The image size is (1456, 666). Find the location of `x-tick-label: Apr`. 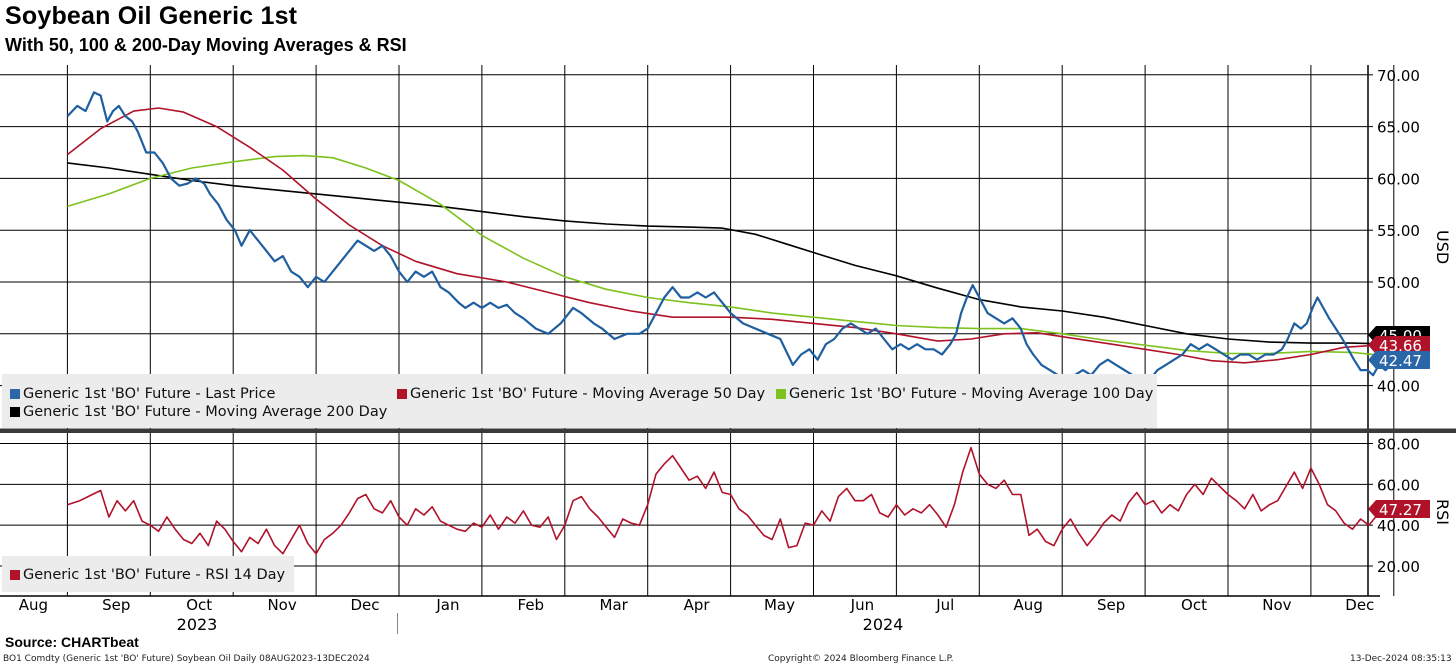

x-tick-label: Apr is located at coordinates (697, 605).